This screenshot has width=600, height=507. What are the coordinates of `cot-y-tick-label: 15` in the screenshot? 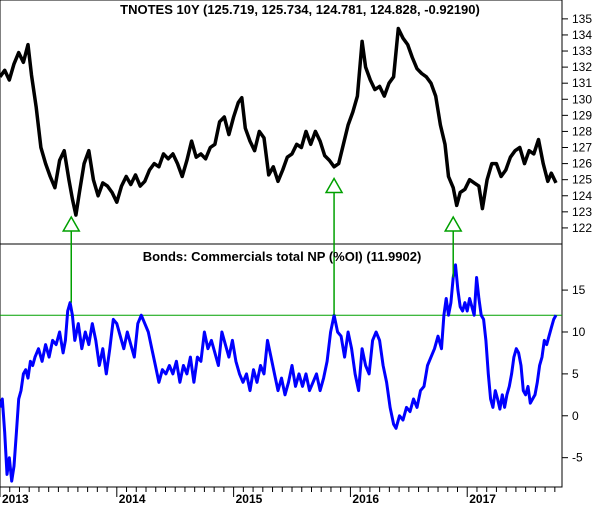 It's located at (579, 290).